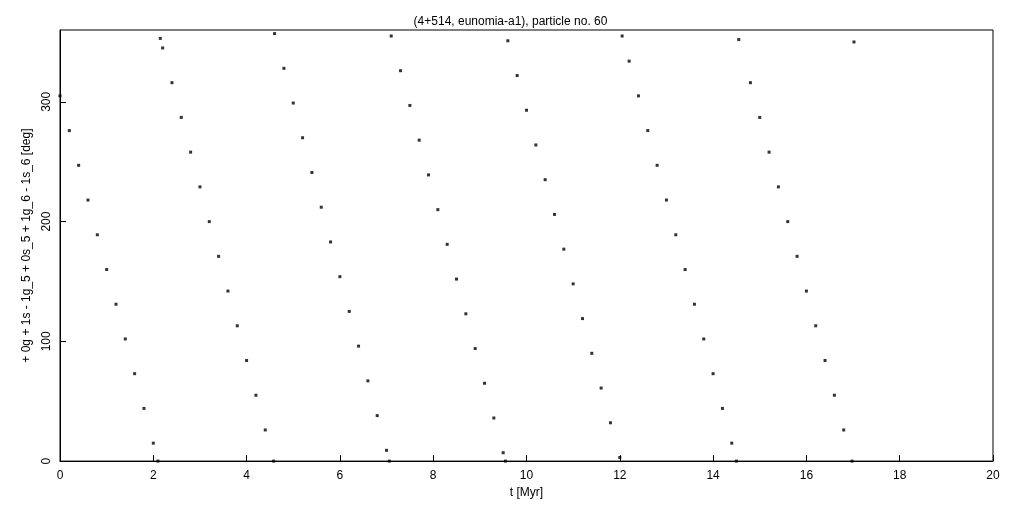 Image resolution: width=1021 pixels, height=511 pixels. Describe the element at coordinates (46, 341) in the screenshot. I see `y-tick-label: 100` at that location.